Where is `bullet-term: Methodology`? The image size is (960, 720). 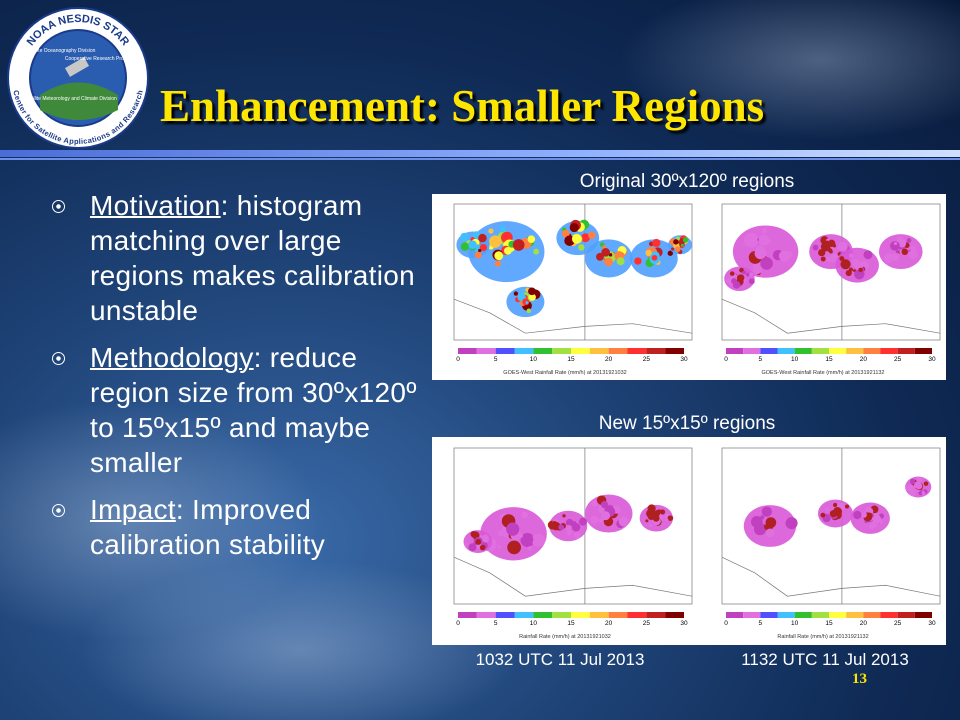
bullet-term: Methodology is located at coordinates (172, 357).